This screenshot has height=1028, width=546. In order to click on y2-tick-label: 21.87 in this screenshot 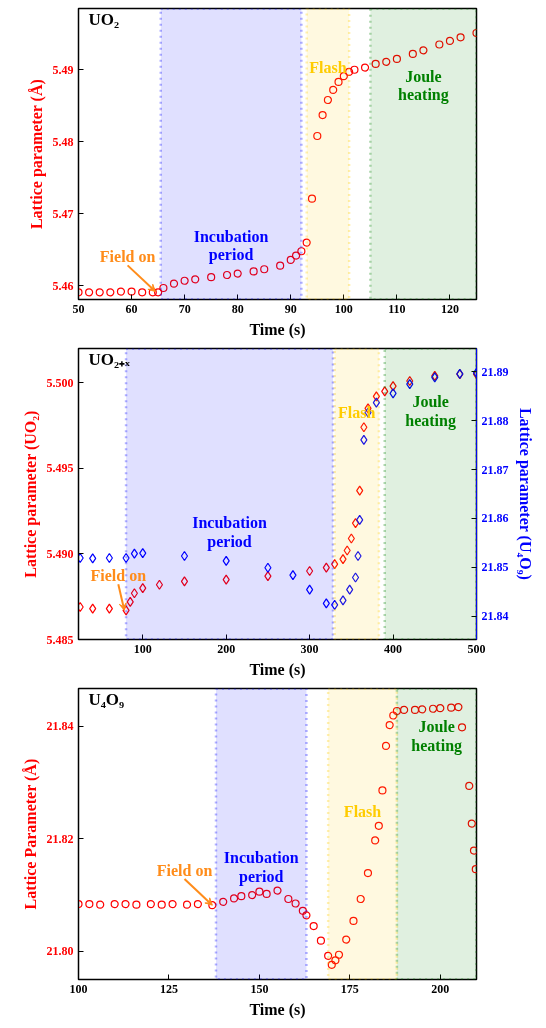, I will do `click(495, 469)`.